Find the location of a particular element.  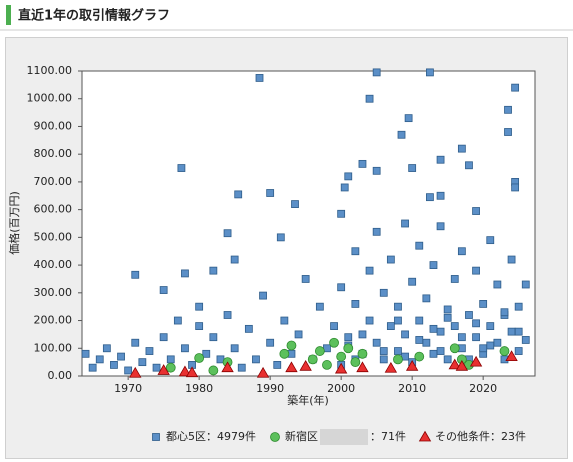

x-tick-label: 1980 is located at coordinates (199, 388).